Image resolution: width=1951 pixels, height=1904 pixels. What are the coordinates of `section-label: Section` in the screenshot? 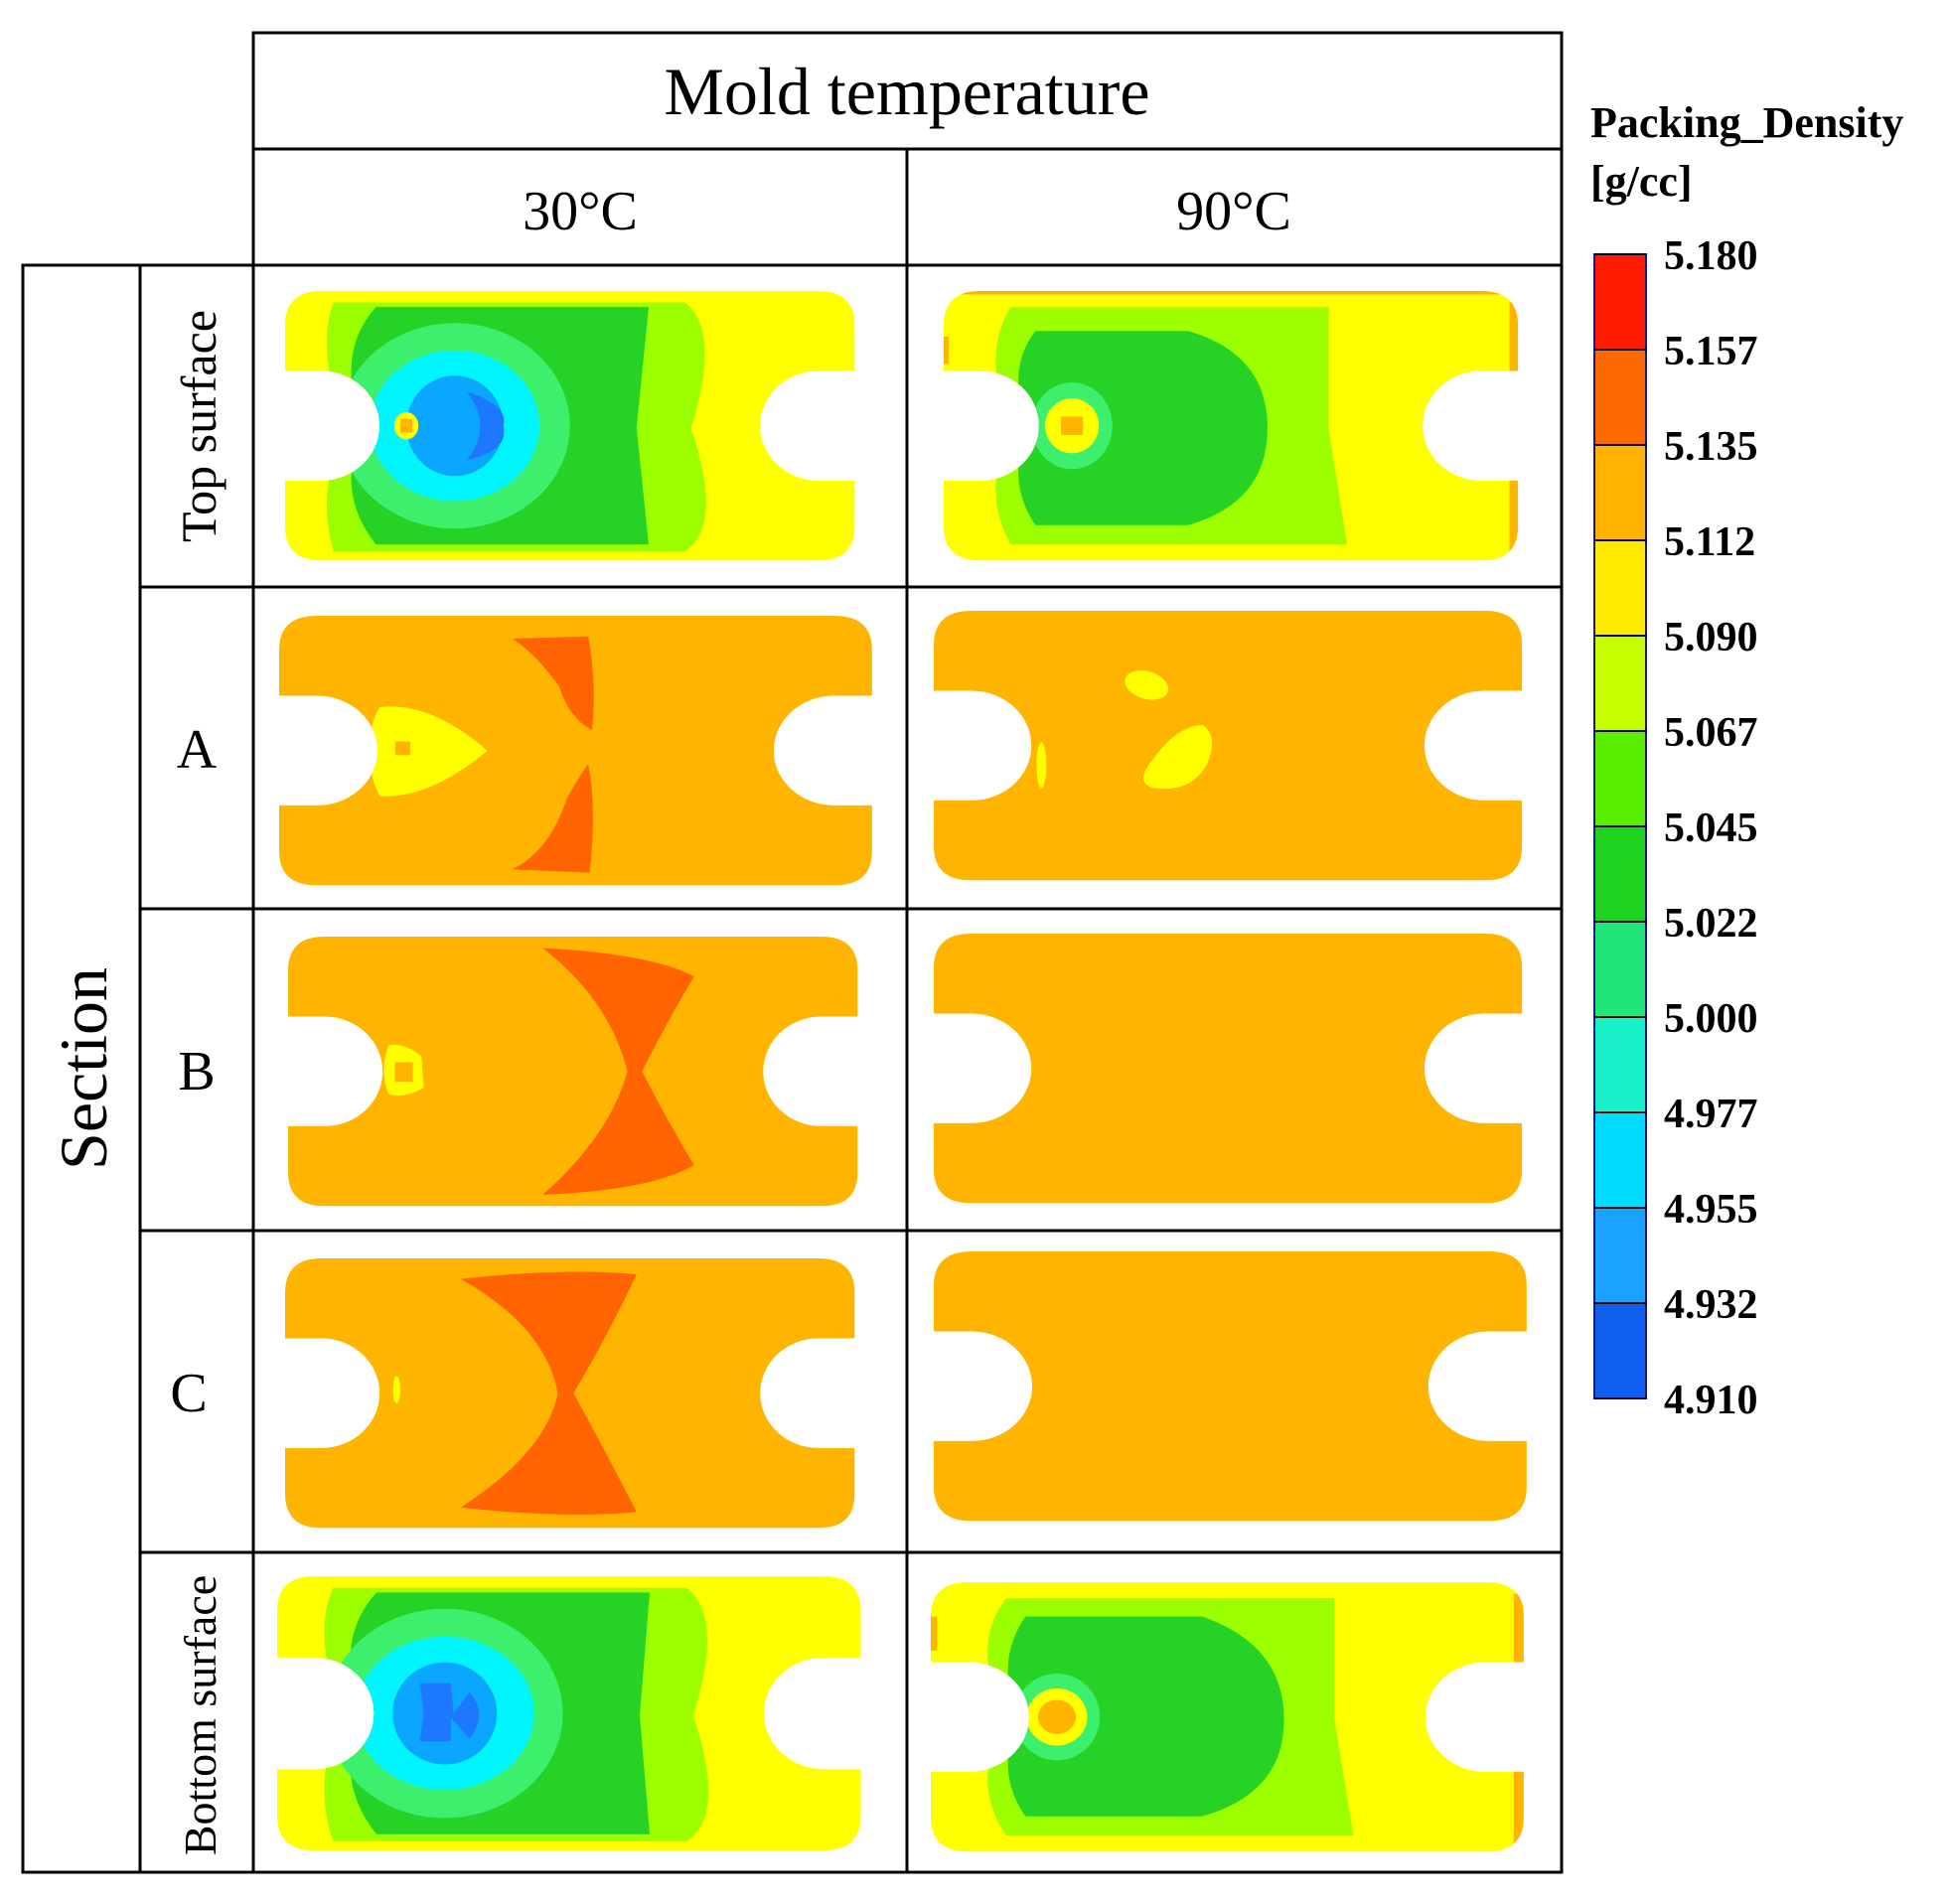 It's located at (84, 1068).